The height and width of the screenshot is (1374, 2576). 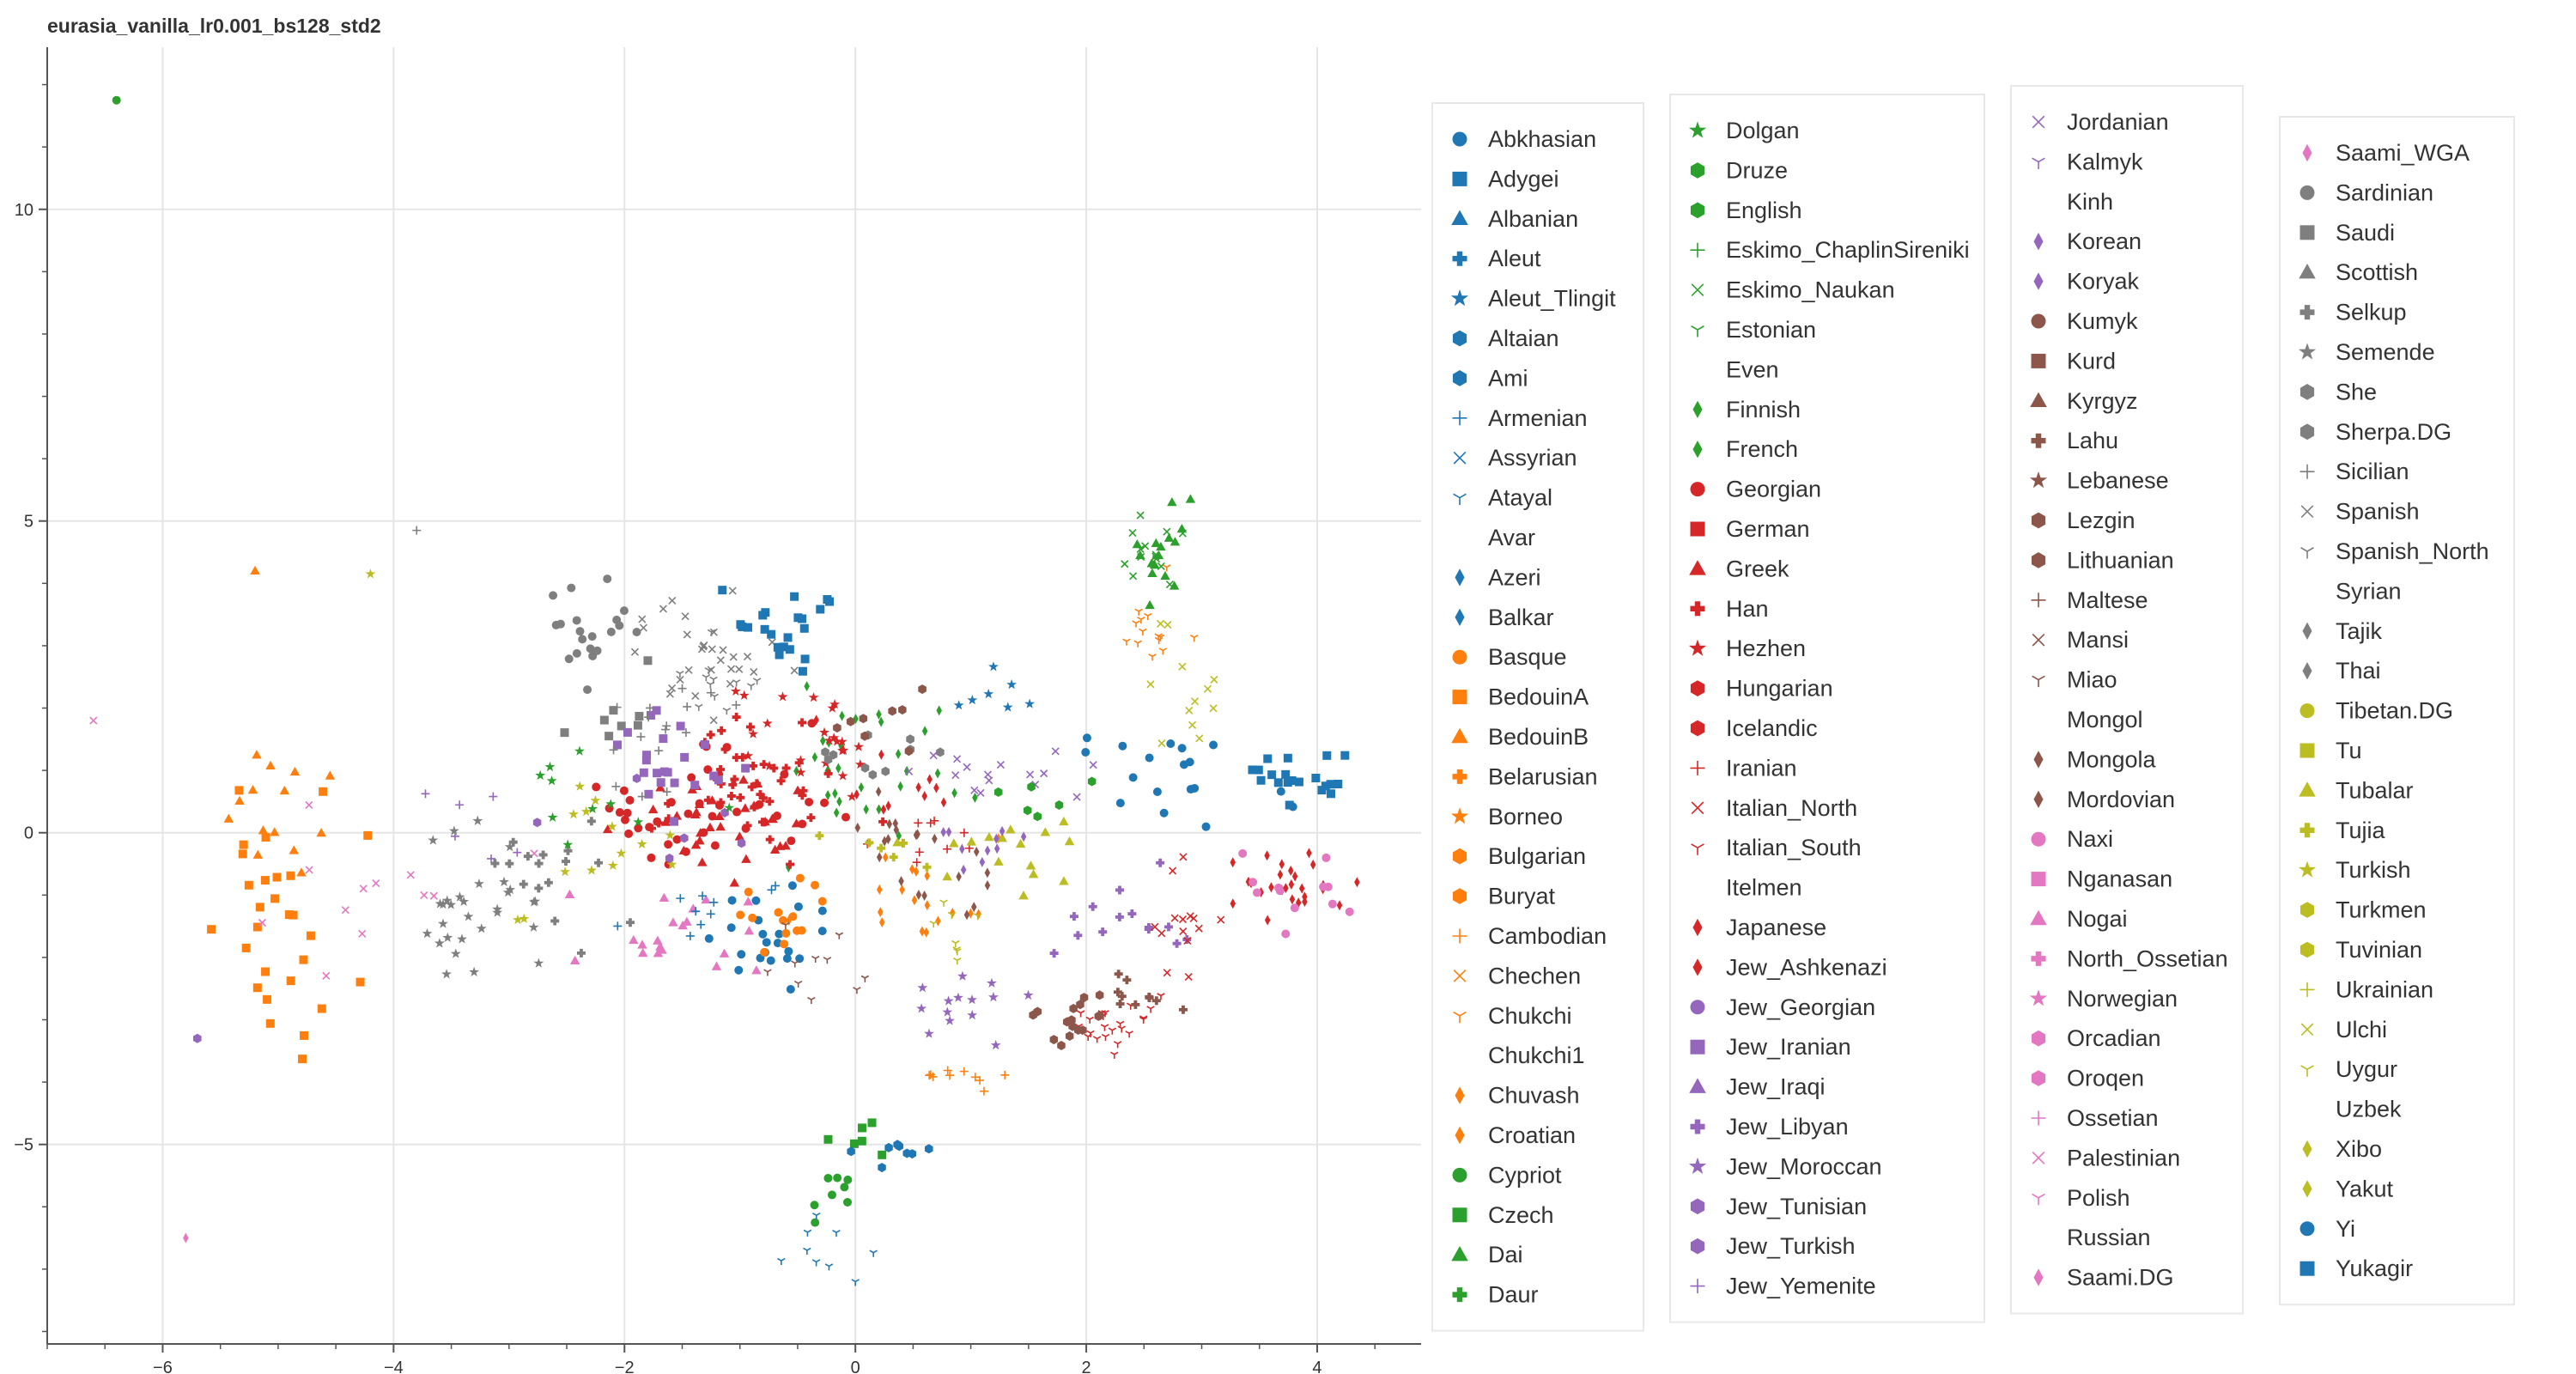 What do you see at coordinates (1513, 1295) in the screenshot?
I see `legend-label-daur: Daur` at bounding box center [1513, 1295].